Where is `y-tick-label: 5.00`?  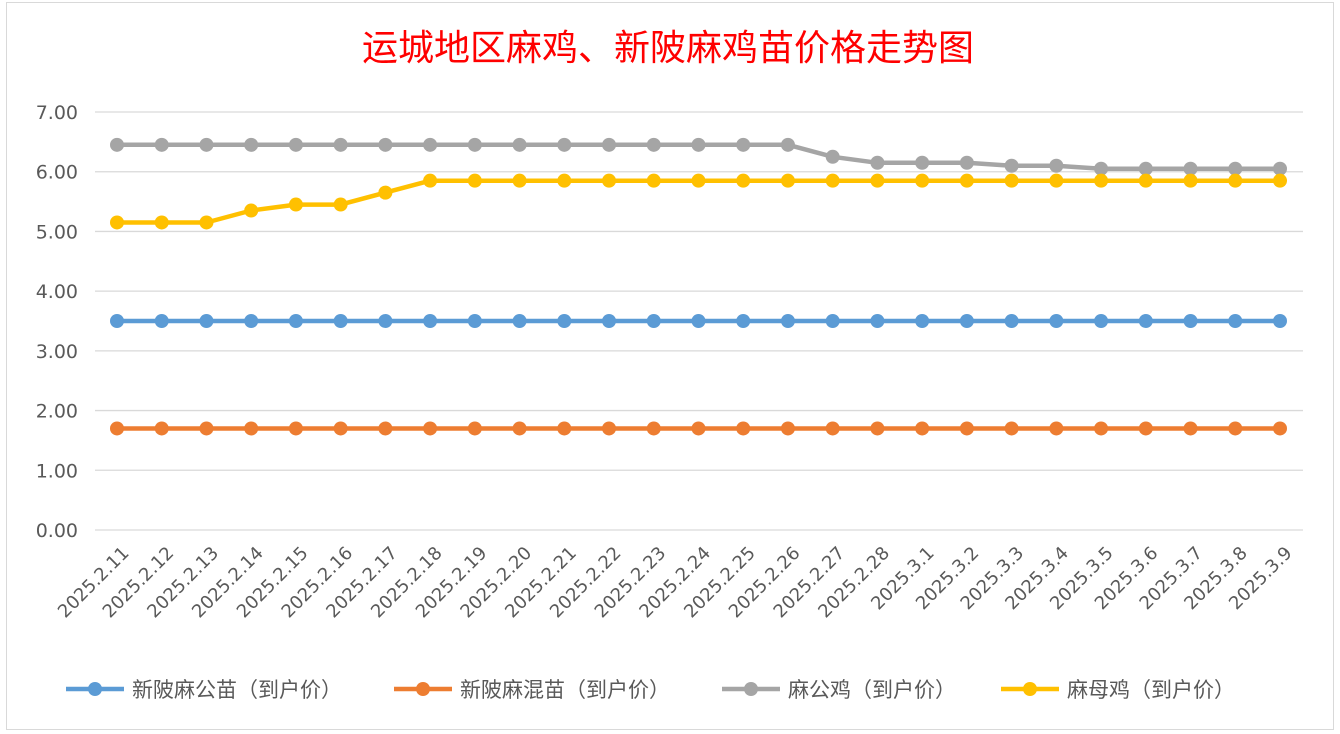 y-tick-label: 5.00 is located at coordinates (57, 232).